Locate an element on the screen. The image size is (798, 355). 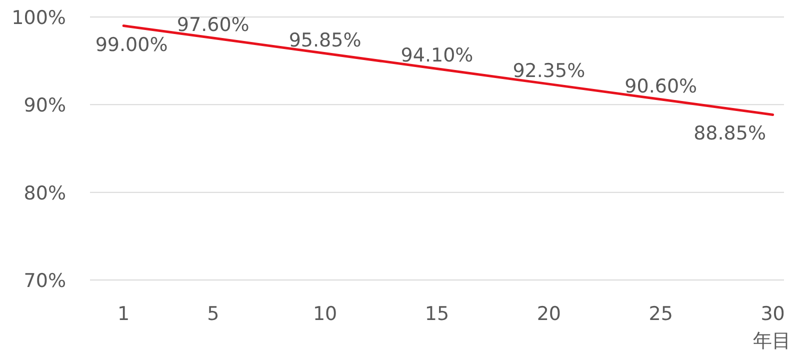
x-tick-label: 30 is located at coordinates (772, 314).